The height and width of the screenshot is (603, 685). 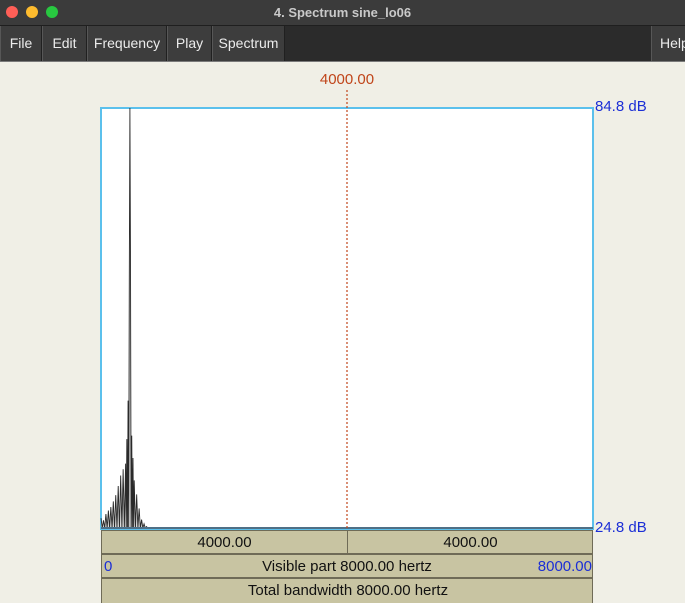 What do you see at coordinates (621, 106) in the screenshot?
I see `db-max-label: 84.8 dB` at bounding box center [621, 106].